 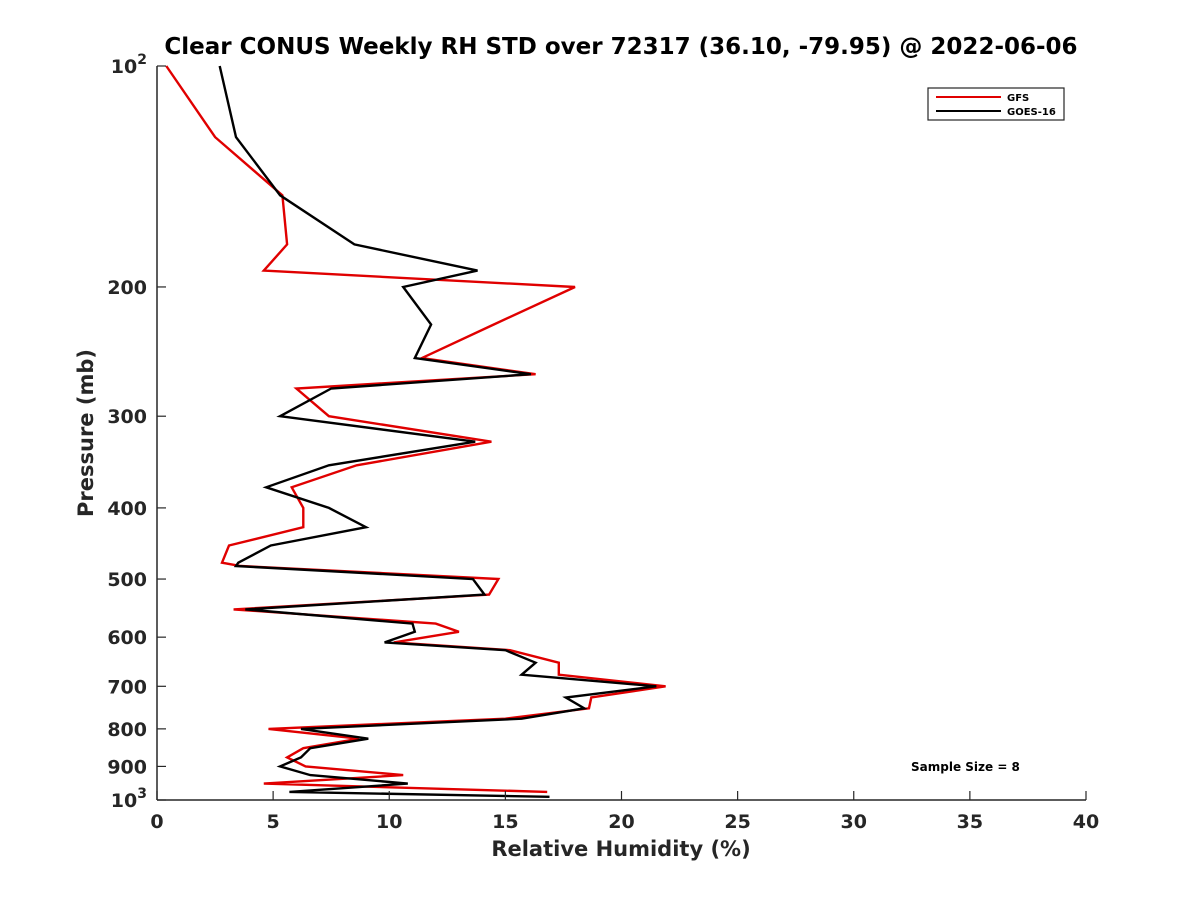 What do you see at coordinates (127, 730) in the screenshot?
I see `y-tick-label: 800` at bounding box center [127, 730].